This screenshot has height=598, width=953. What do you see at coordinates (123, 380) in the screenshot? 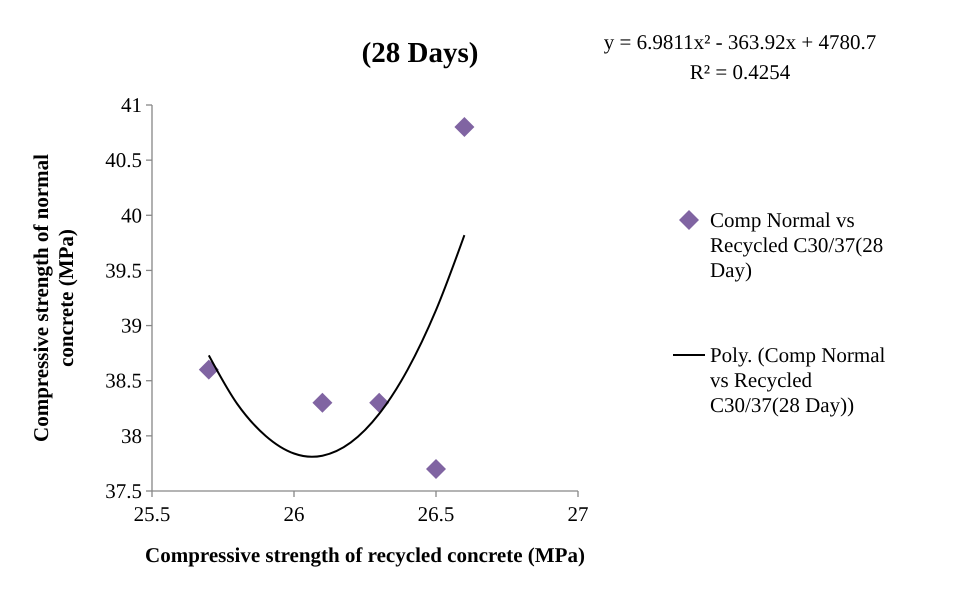
I see `y-tick-label: 38.5` at bounding box center [123, 380].